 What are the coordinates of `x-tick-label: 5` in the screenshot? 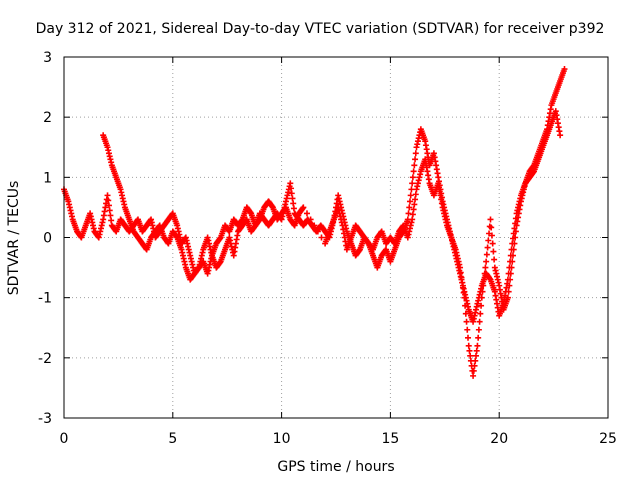 It's located at (172, 439).